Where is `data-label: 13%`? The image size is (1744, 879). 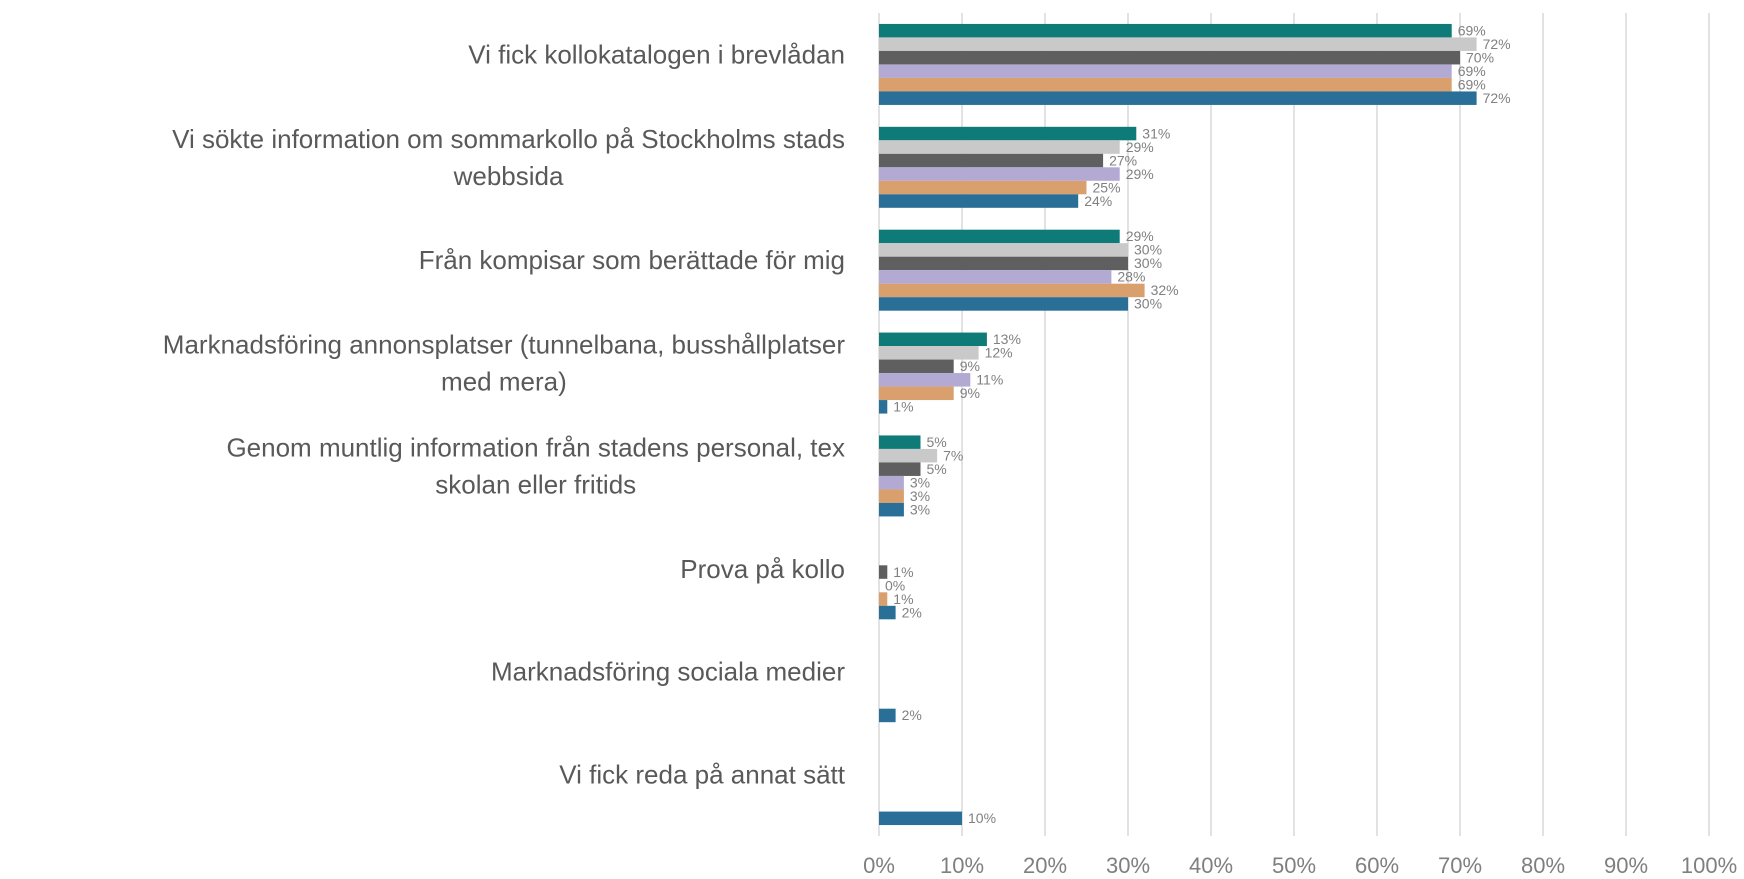
data-label: 13% is located at coordinates (1007, 339).